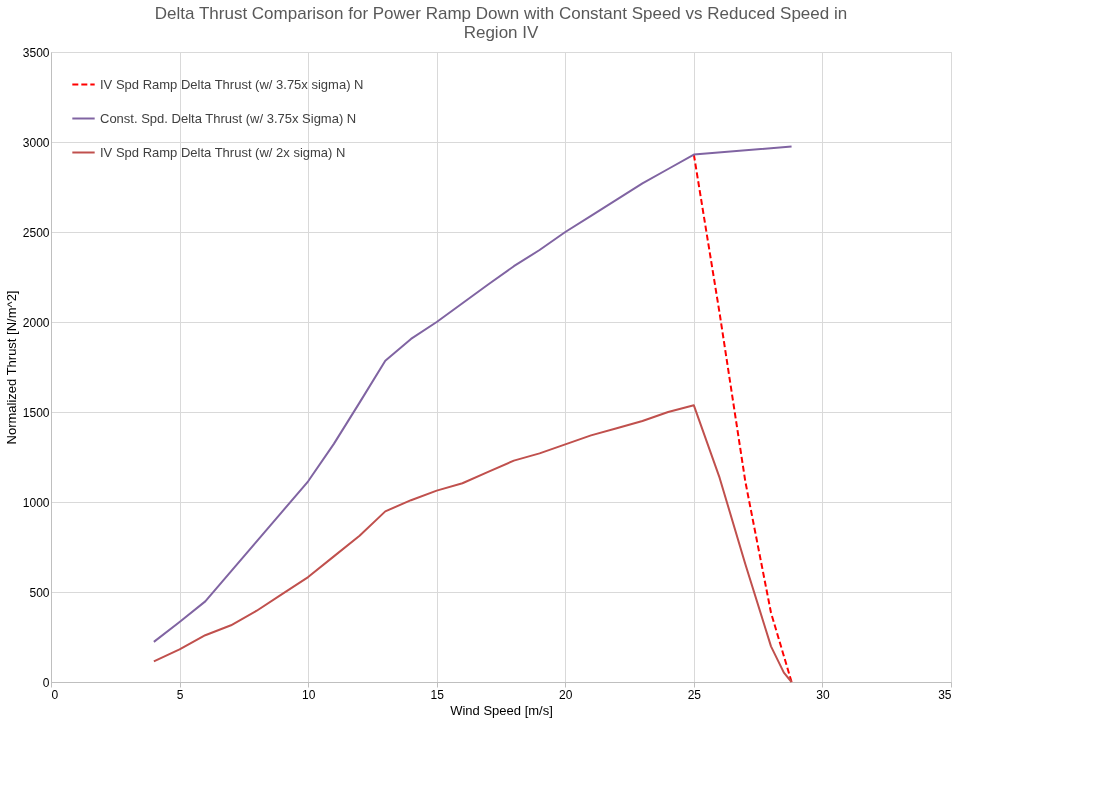  Describe the element at coordinates (223, 152) in the screenshot. I see `legend-label: IV Spd Ramp Delta Thrust (w/ 2x sigma) N` at that location.